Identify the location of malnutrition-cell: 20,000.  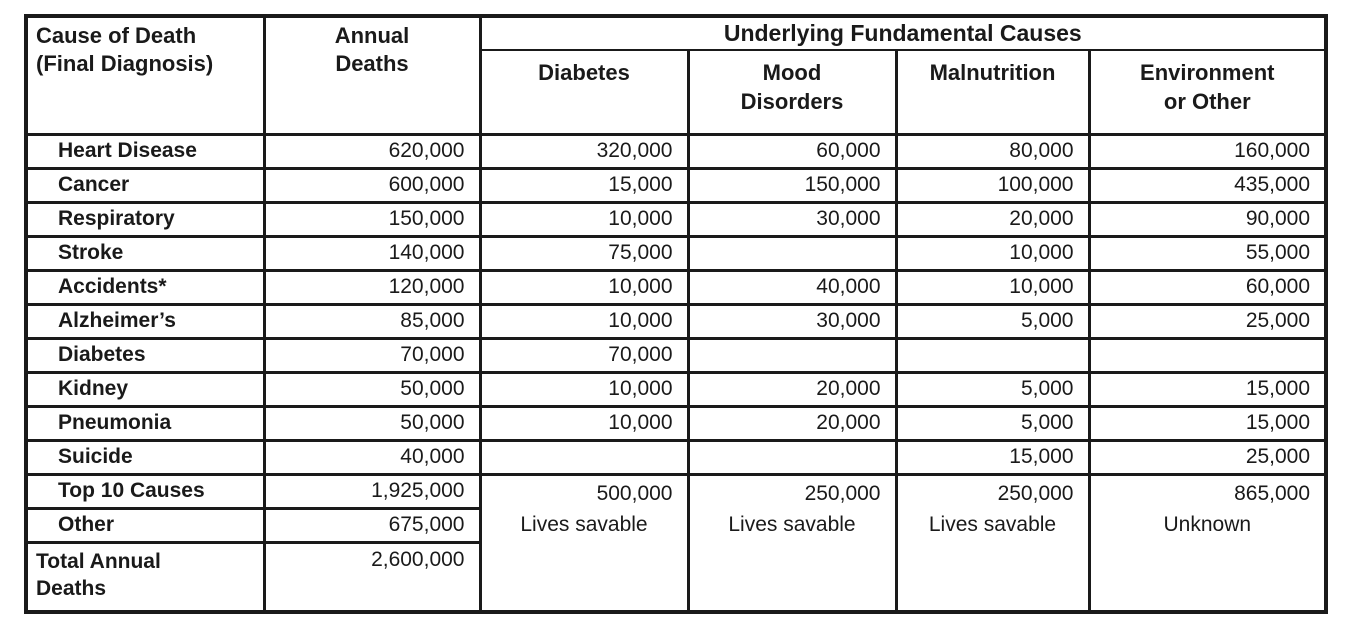
(992, 219).